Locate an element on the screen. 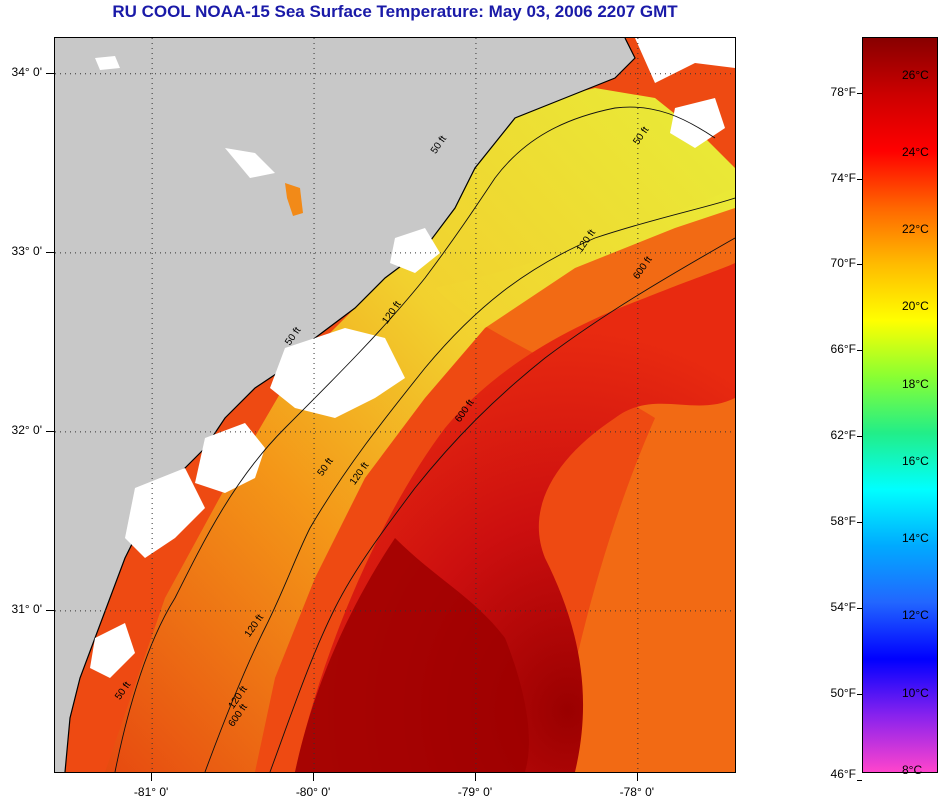  celsius-label: 12°C is located at coordinates (915, 615).